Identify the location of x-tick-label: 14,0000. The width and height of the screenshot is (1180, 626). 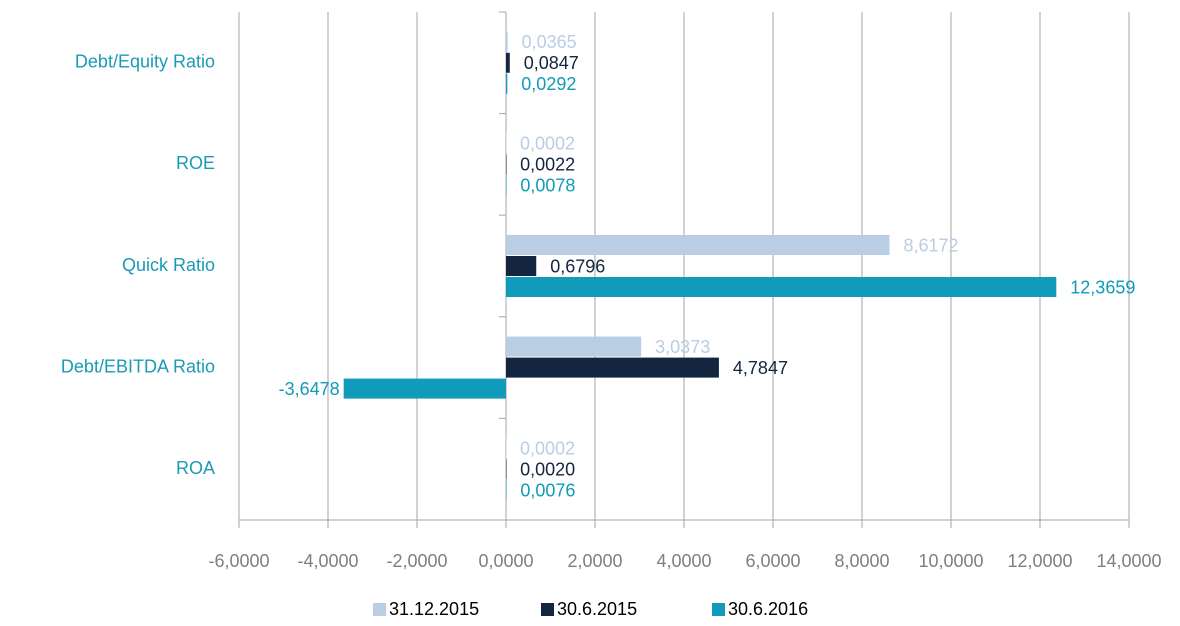
(1128, 561).